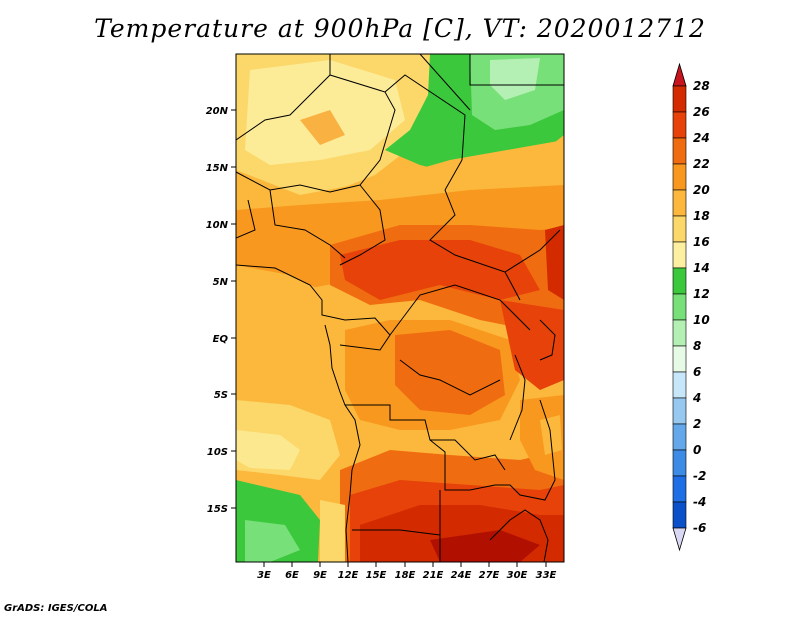  What do you see at coordinates (217, 111) in the screenshot?
I see `lat-label: 20N` at bounding box center [217, 111].